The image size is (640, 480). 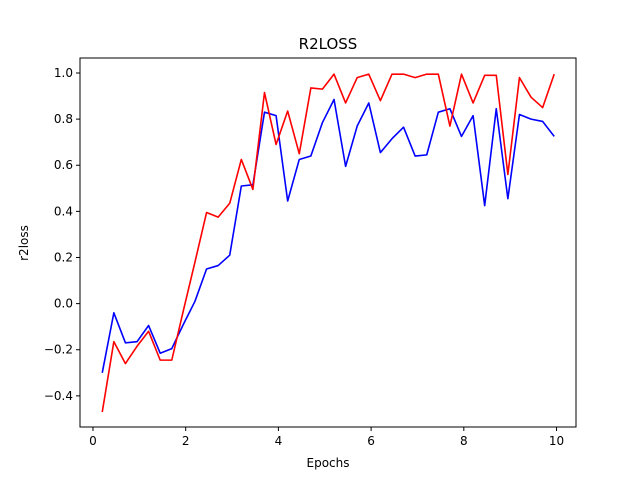 What do you see at coordinates (63, 304) in the screenshot?
I see `y-tick-label: 0.0` at bounding box center [63, 304].